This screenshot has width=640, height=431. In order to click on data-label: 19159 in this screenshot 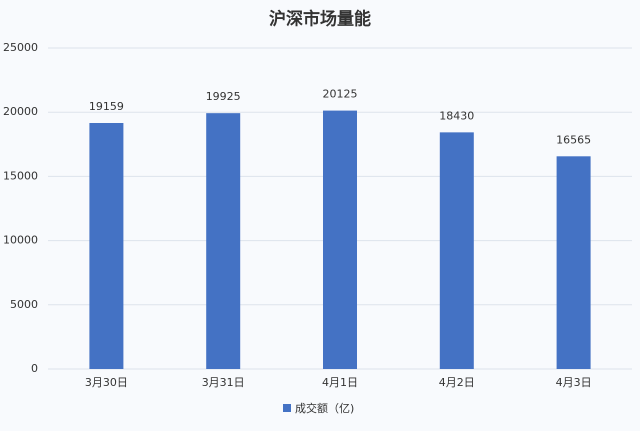, I will do `click(106, 106)`.